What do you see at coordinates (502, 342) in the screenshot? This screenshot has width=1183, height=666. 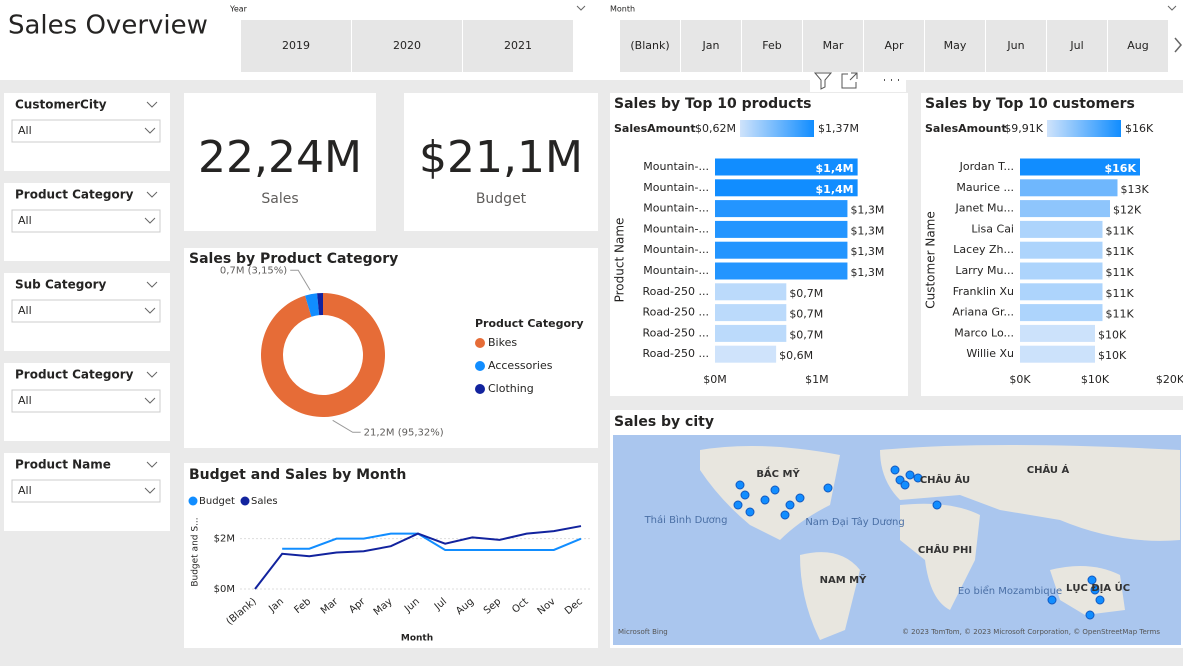 I see `legend-label: Bikes` at bounding box center [502, 342].